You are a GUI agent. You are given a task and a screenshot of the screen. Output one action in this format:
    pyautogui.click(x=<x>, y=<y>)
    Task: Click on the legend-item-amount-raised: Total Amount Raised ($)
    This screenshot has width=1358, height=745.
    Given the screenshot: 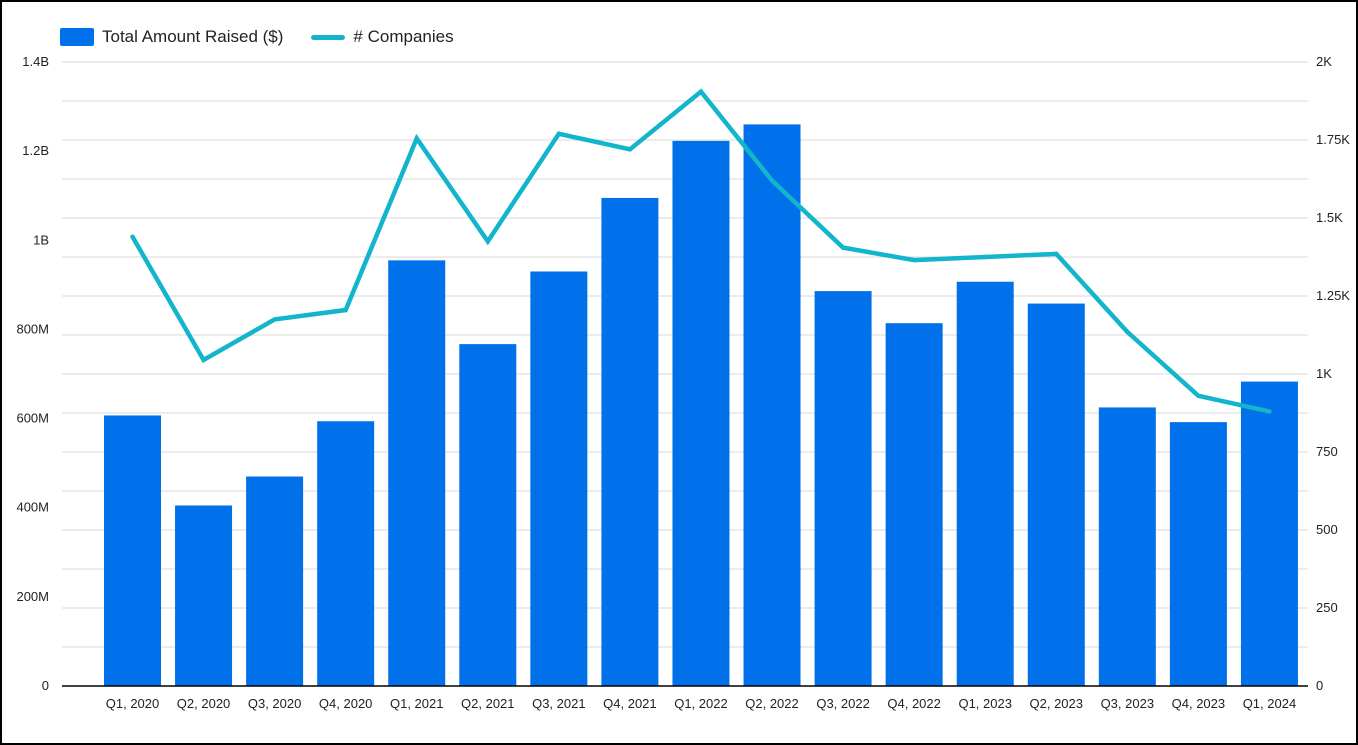 What is the action you would take?
    pyautogui.click(x=171, y=37)
    